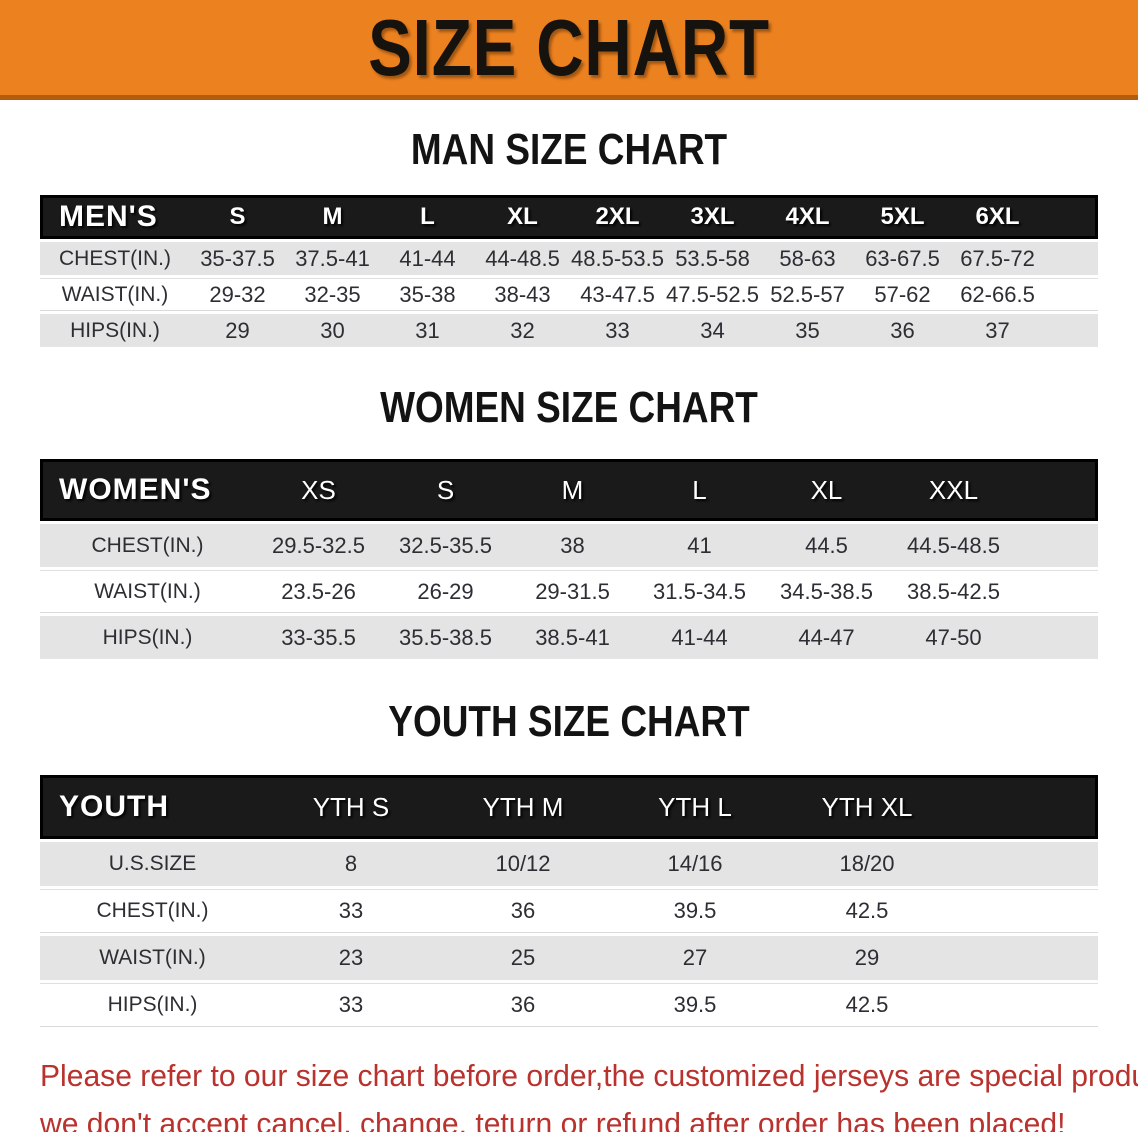 Image resolution: width=1138 pixels, height=1132 pixels. What do you see at coordinates (699, 591) in the screenshot?
I see `size-cell: 31.5-34.5` at bounding box center [699, 591].